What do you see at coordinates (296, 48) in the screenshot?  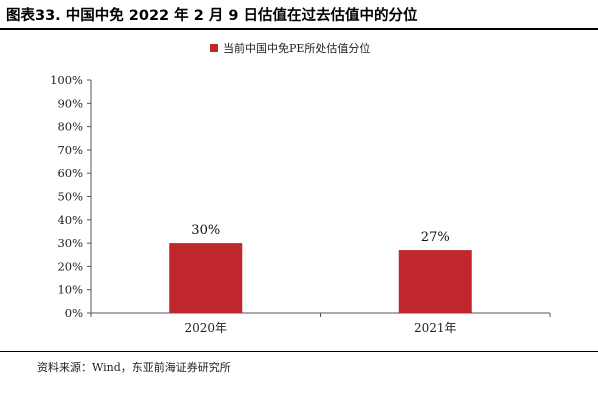 I see `legend-label: 当前中国中免PE所处估值分位` at bounding box center [296, 48].